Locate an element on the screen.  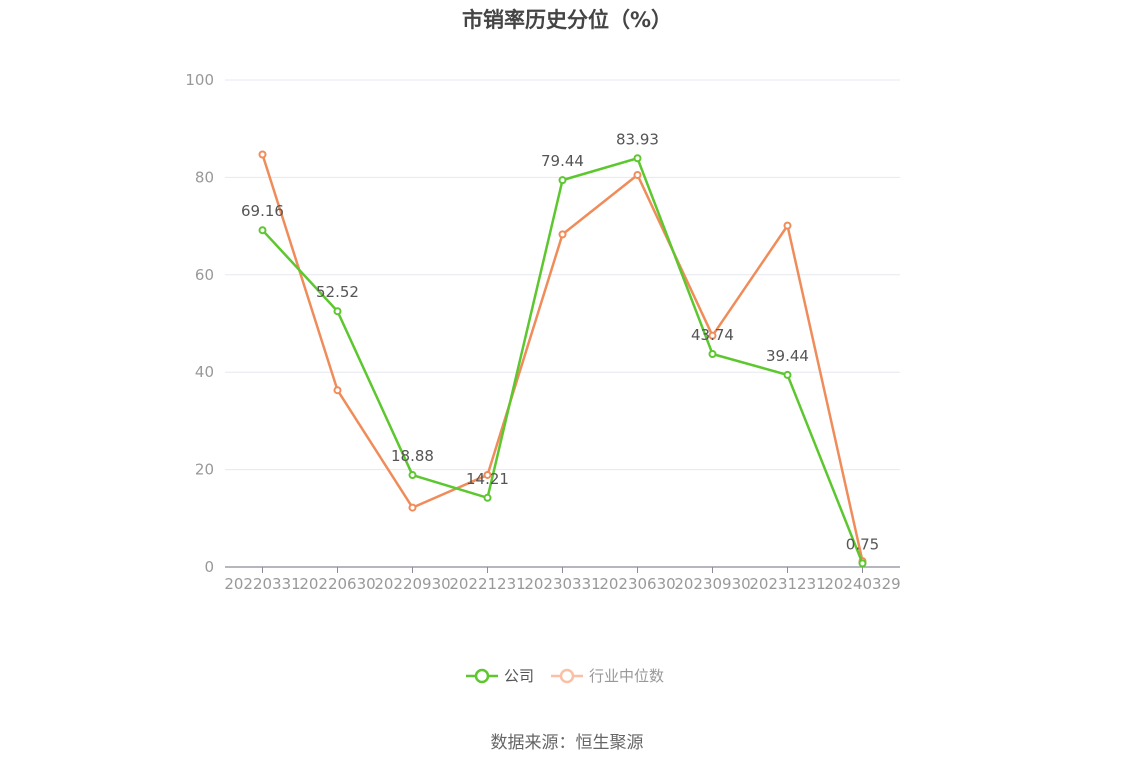
y-tick-label: 80 is located at coordinates (204, 177).